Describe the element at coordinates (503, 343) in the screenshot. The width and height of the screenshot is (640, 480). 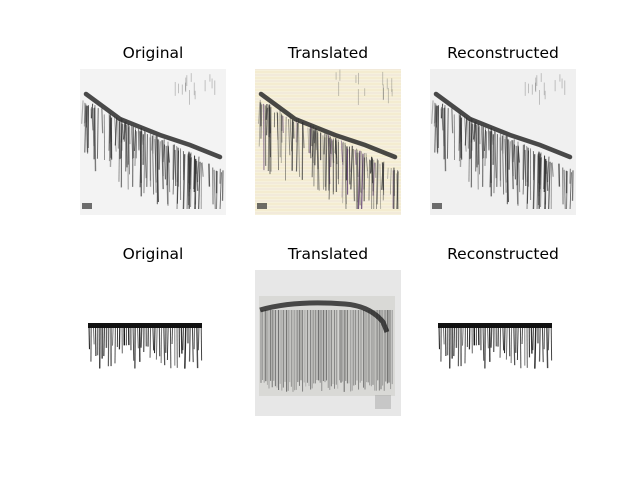
I see `reconstructed-bars-image` at that location.